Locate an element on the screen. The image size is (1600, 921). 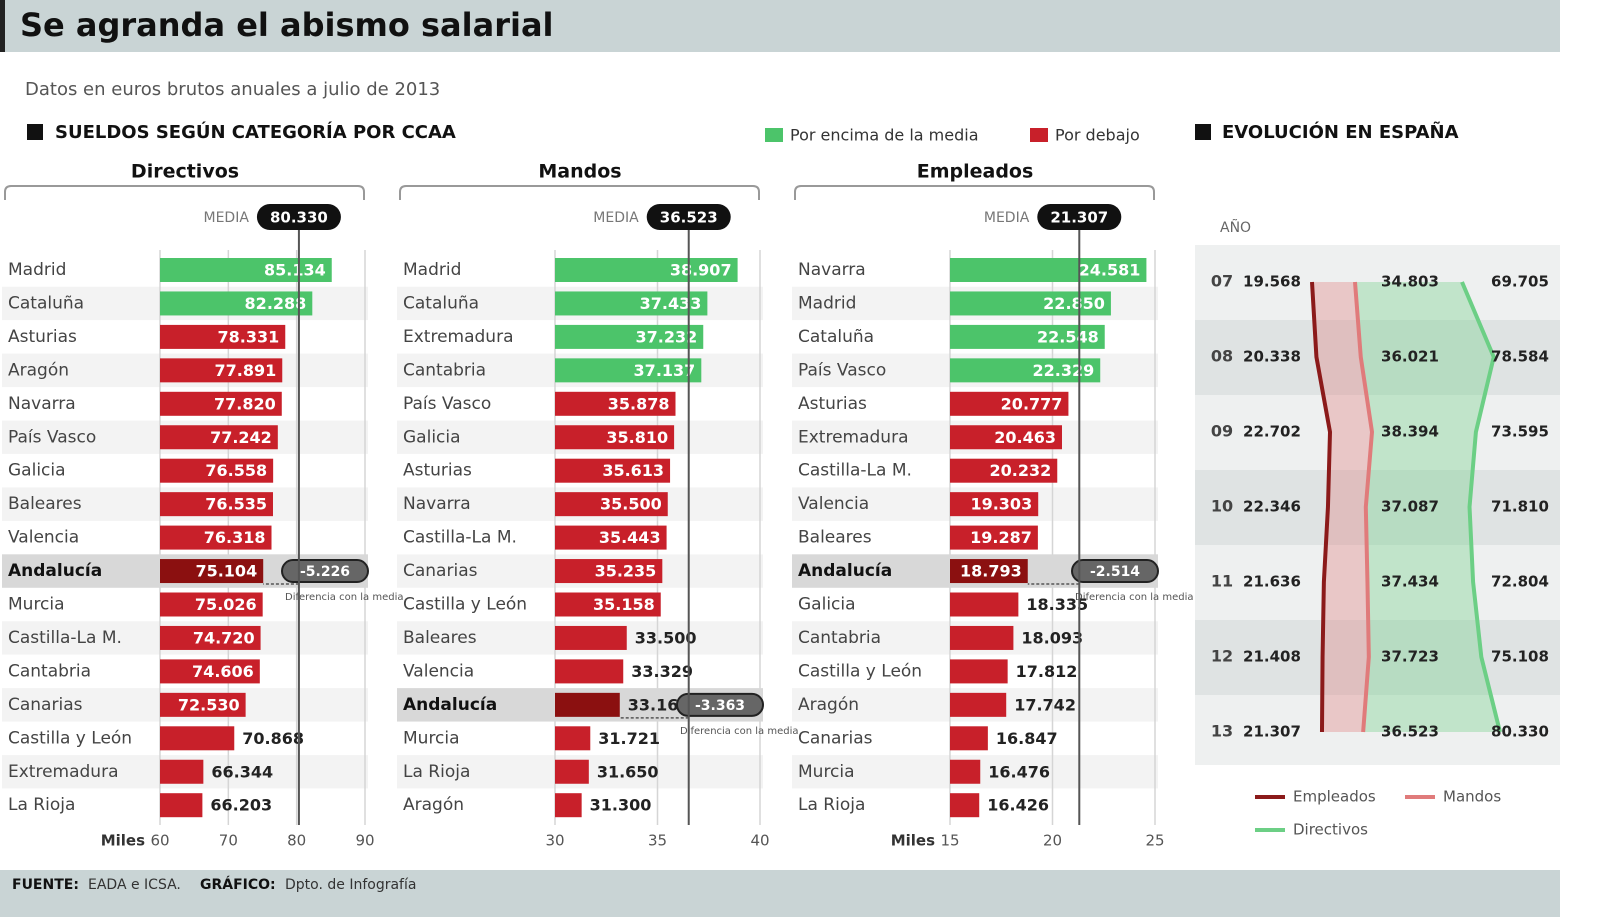
category-label: Madrid is located at coordinates (37, 270).